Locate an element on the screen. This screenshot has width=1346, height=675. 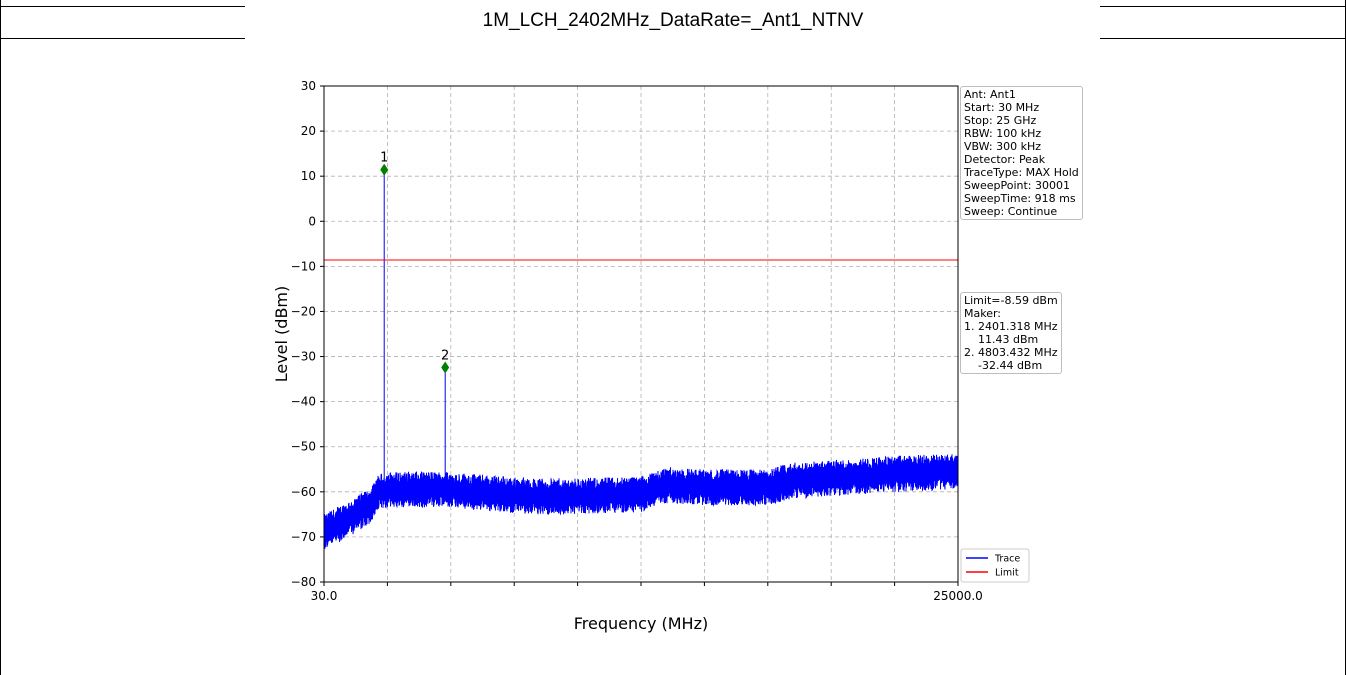
legend-entry: Limit is located at coordinates (1007, 573).